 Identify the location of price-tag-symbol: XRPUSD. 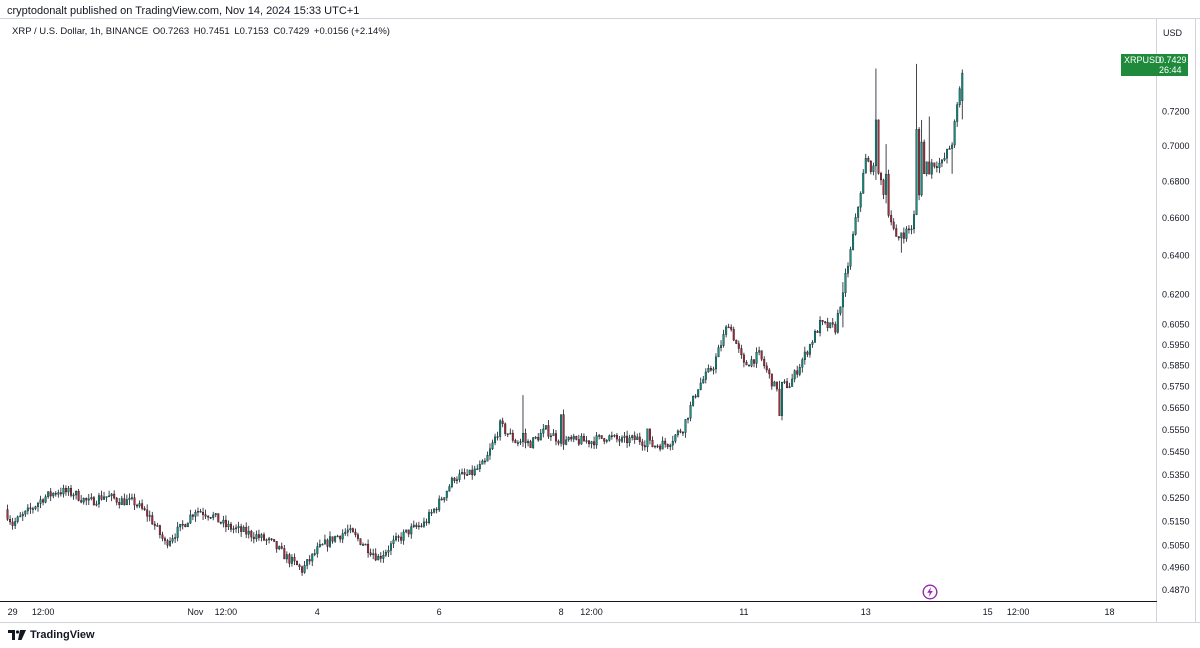
(1143, 60).